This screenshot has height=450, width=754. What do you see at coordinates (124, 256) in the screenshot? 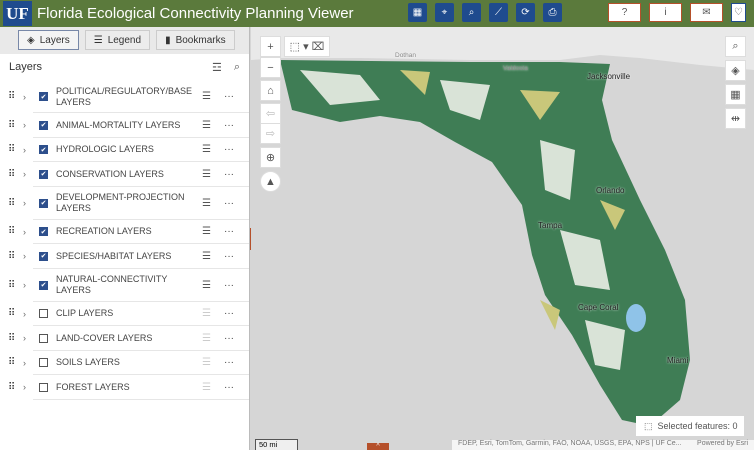
I see `layer-item: ⠿ › ✔ SPECIES/HABITAT LAYERS ☰ ···` at bounding box center [124, 256].